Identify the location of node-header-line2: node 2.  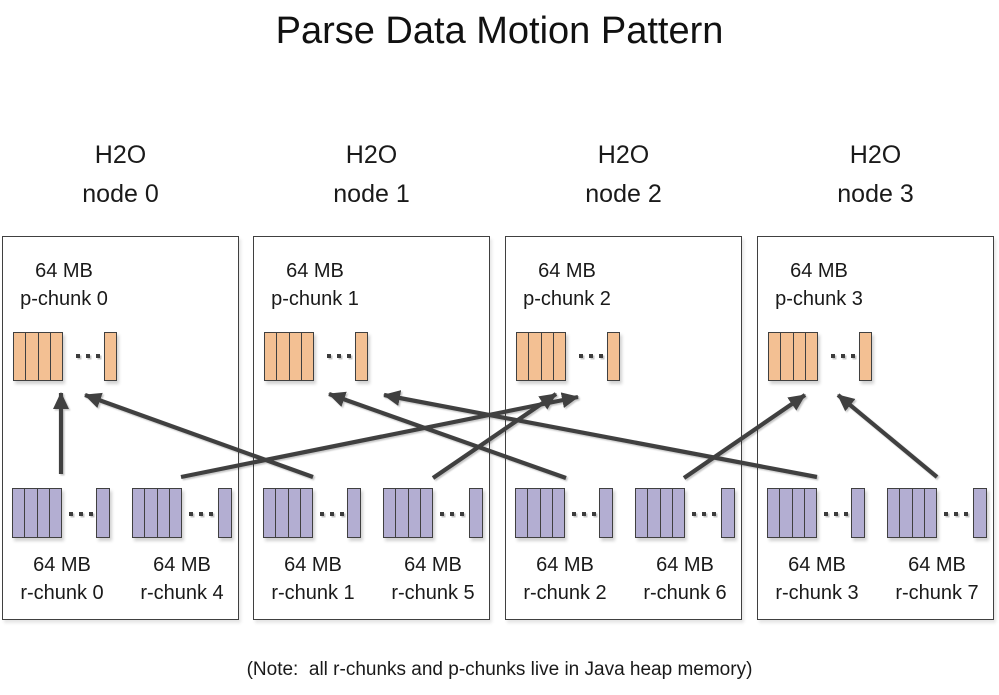
(623, 194).